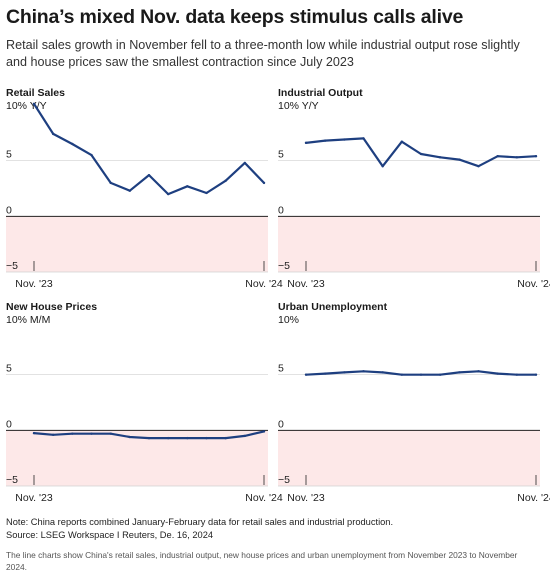  I want to click on chart-title: New House Prices, so click(52, 307).